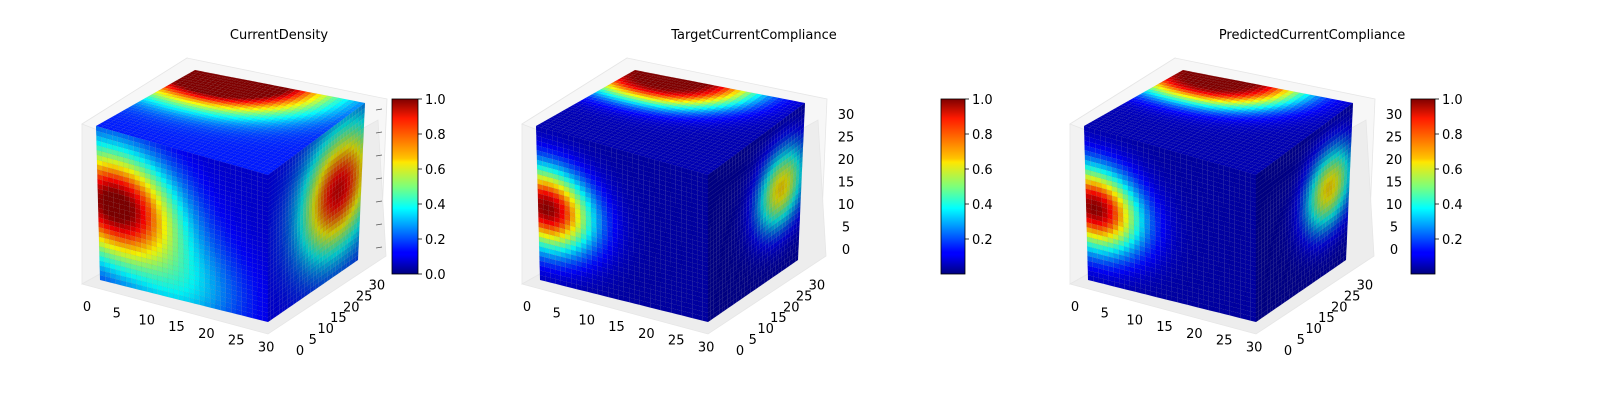 The width and height of the screenshot is (1600, 400). Describe the element at coordinates (176, 327) in the screenshot. I see `x-tick-label: 15` at that location.